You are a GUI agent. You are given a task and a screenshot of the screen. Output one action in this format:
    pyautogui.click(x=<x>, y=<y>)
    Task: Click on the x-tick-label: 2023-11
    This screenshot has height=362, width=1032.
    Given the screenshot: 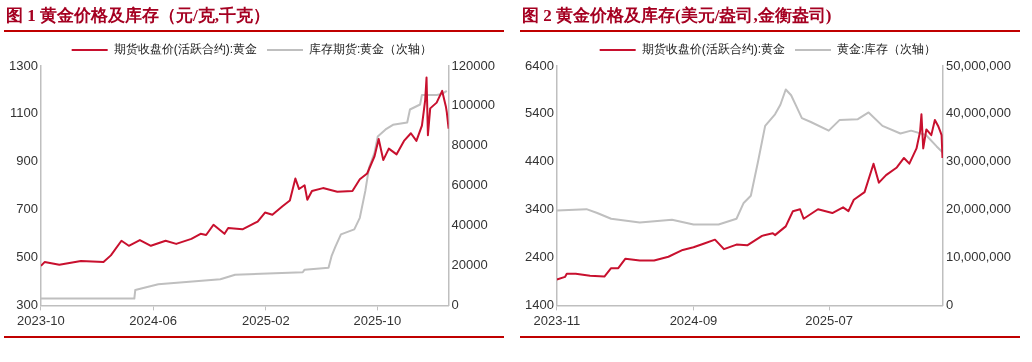 What is the action you would take?
    pyautogui.click(x=557, y=320)
    